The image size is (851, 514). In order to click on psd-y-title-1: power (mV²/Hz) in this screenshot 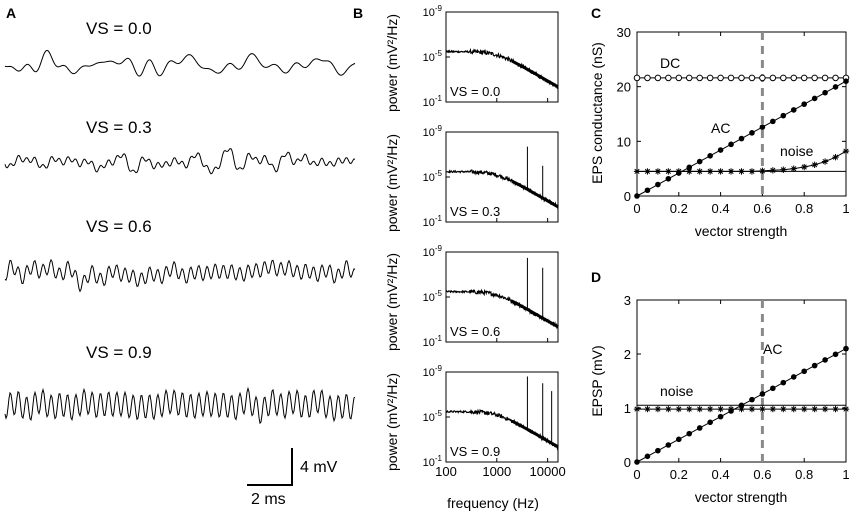, I will do `click(392, 183)`.